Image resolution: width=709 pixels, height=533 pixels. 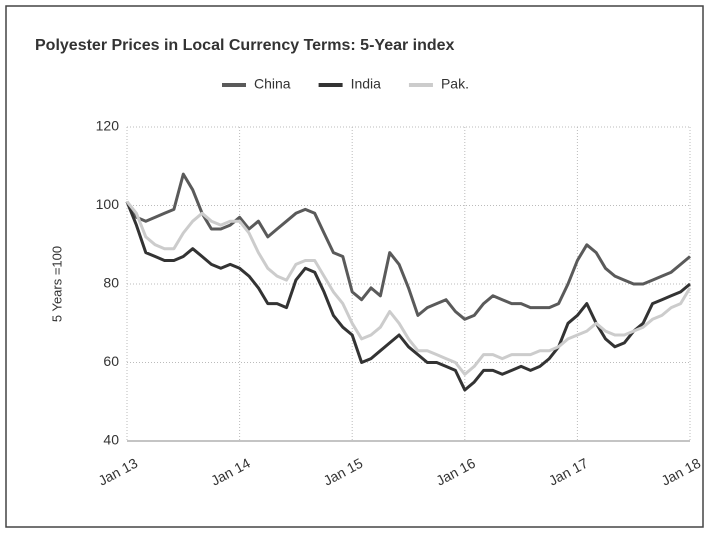 I want to click on y-tick-label: 80, so click(x=111, y=283).